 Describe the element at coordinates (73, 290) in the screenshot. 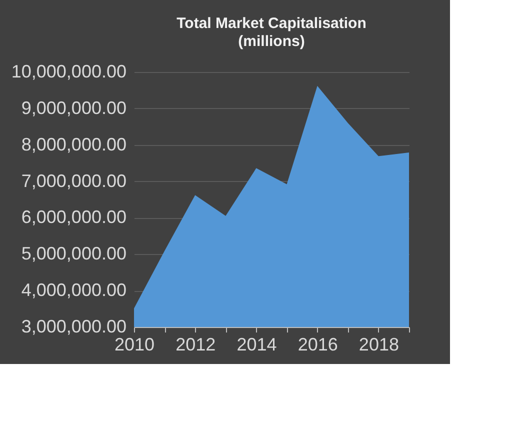

I see `y-tick-label: 4,000,000.00` at that location.